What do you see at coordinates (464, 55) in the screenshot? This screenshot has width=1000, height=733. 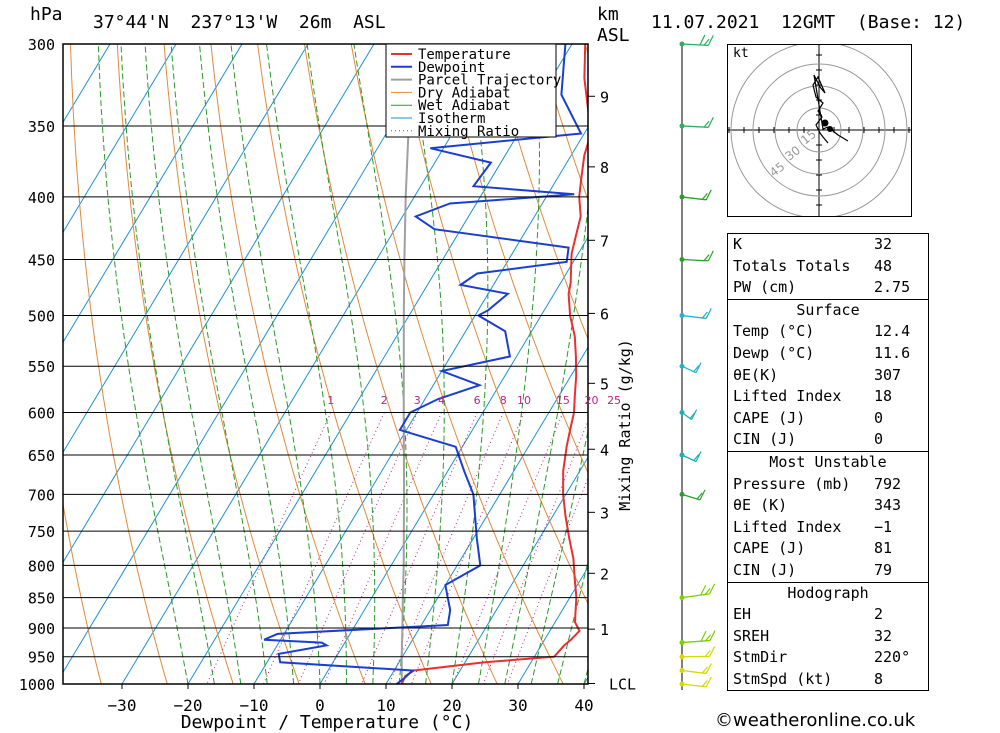 I see `legend-label: Temperature` at bounding box center [464, 55].